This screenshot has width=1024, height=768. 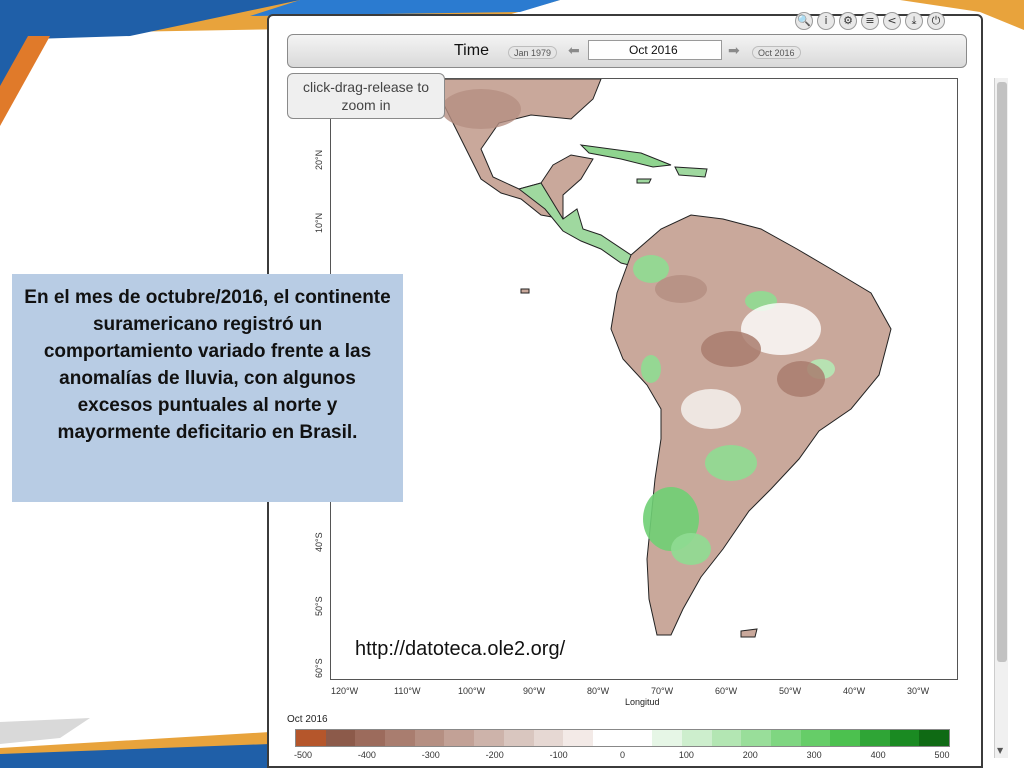 What do you see at coordinates (942, 755) in the screenshot?
I see `colorbar-tick-label: 500` at bounding box center [942, 755].